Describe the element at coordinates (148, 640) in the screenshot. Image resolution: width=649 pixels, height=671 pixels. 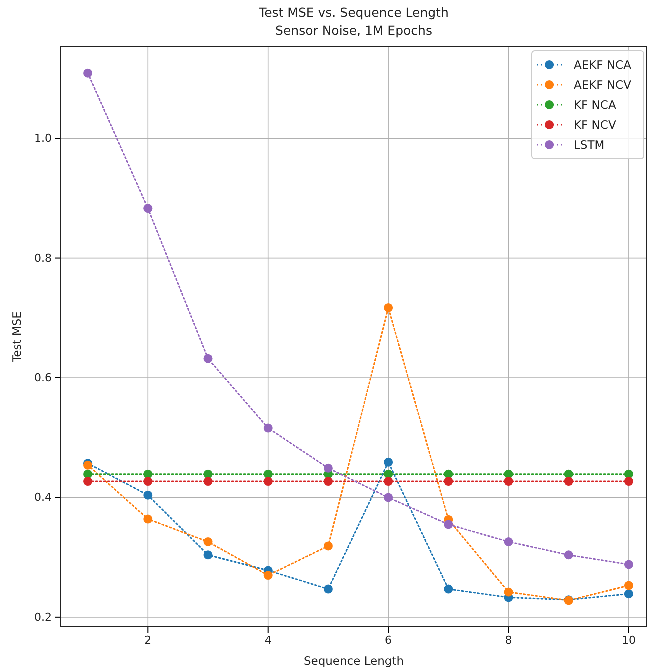
I see `x-tick-label: 2` at that location.